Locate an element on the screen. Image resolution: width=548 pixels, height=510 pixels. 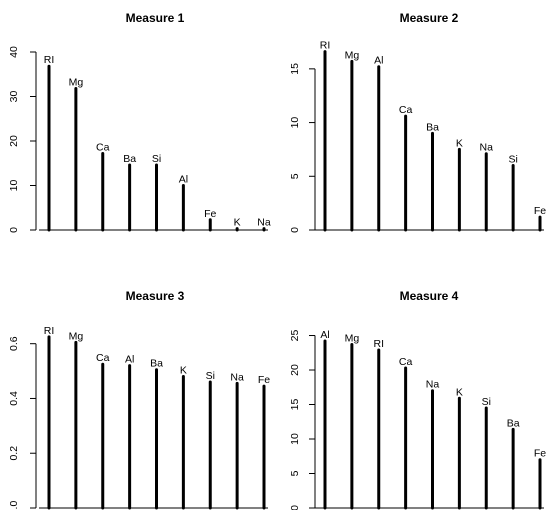
y-tick-label: 0.2 is located at coordinates (14, 453).